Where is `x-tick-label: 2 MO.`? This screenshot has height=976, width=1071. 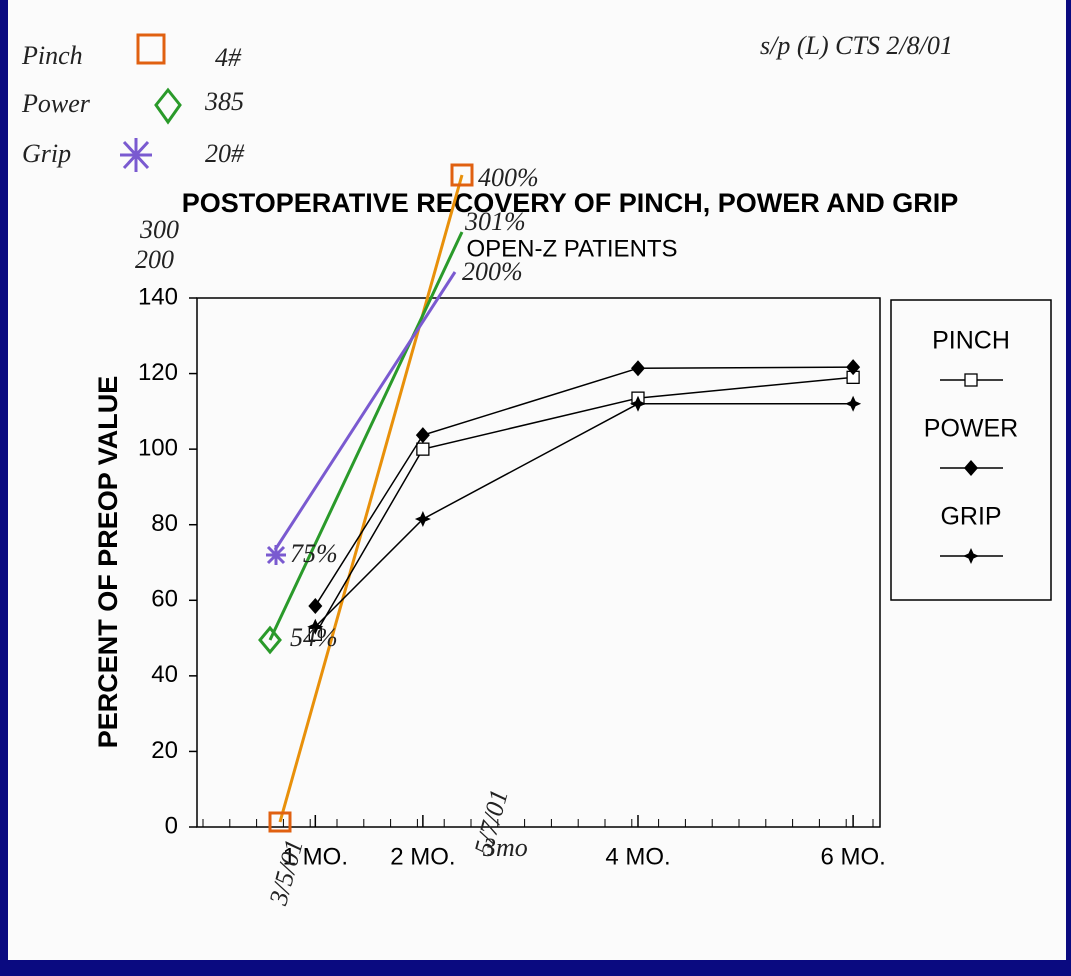 x-tick-label: 2 MO. is located at coordinates (422, 856).